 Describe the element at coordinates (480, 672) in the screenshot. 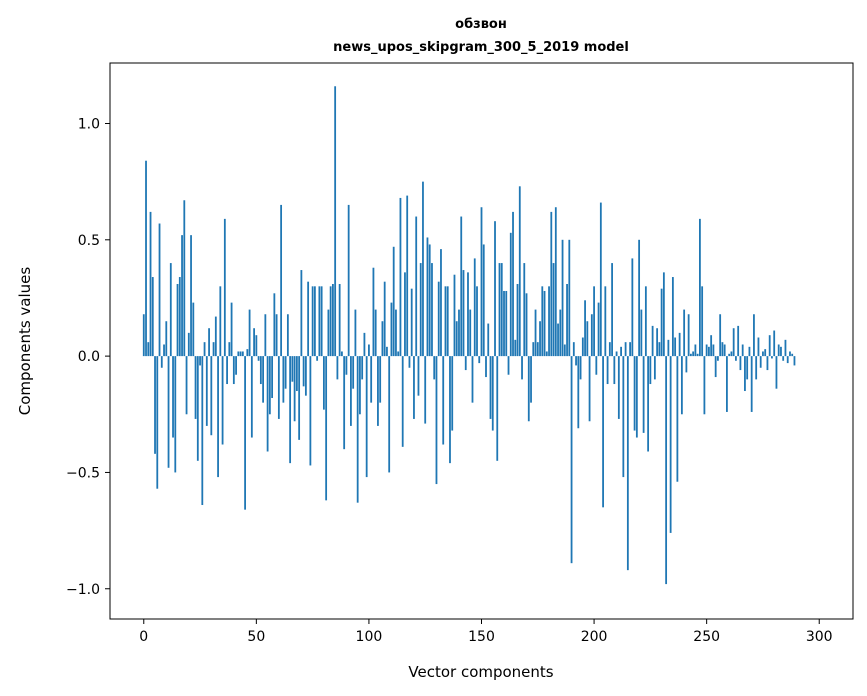

I see `x-axis-label: Vector components` at that location.